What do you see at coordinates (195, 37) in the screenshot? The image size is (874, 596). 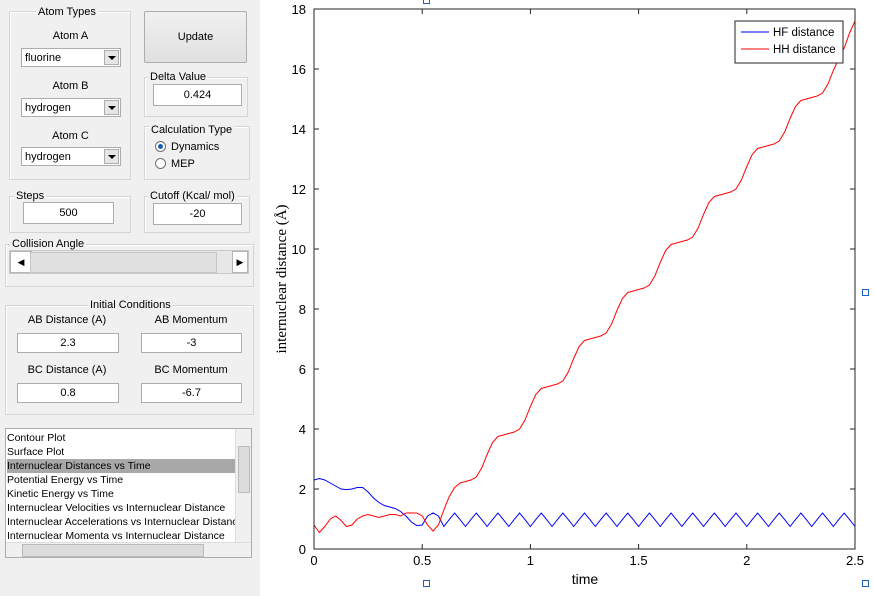 I see `update-button: Update` at bounding box center [195, 37].